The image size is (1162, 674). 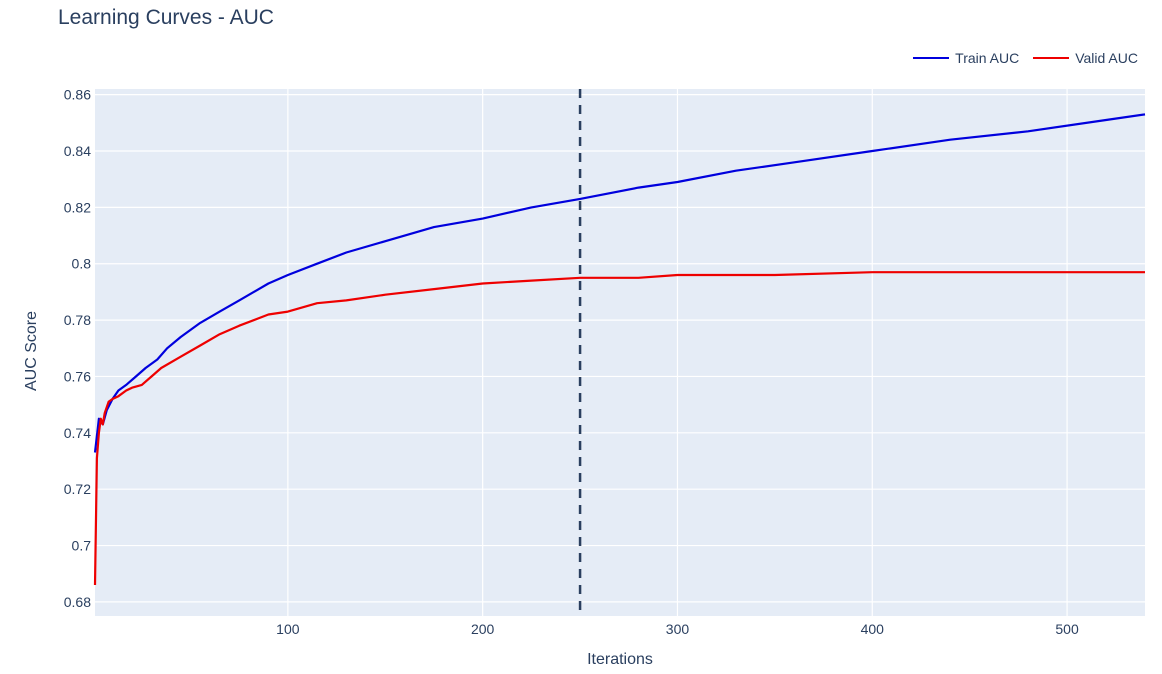 I want to click on legend-item-train: Train AUC, so click(x=966, y=58).